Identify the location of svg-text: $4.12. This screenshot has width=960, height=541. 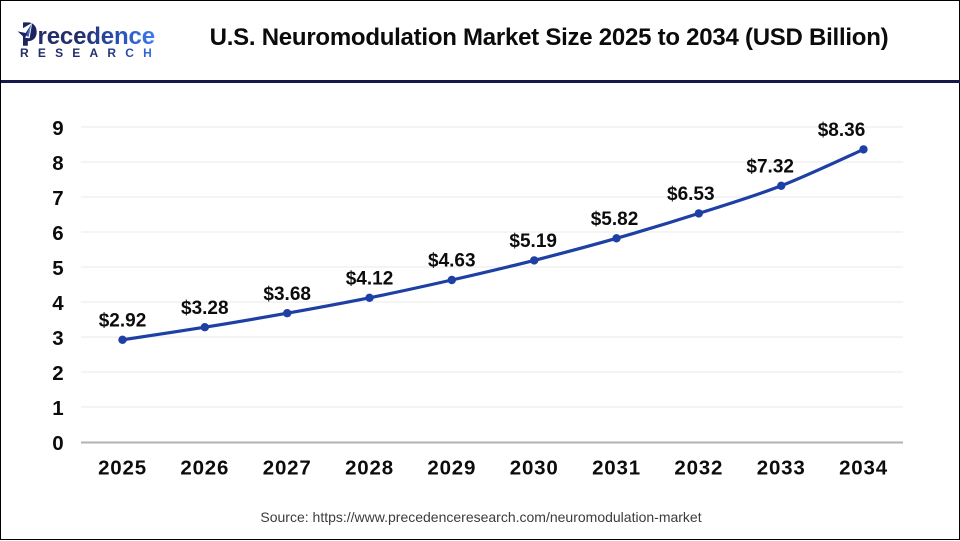
(370, 279).